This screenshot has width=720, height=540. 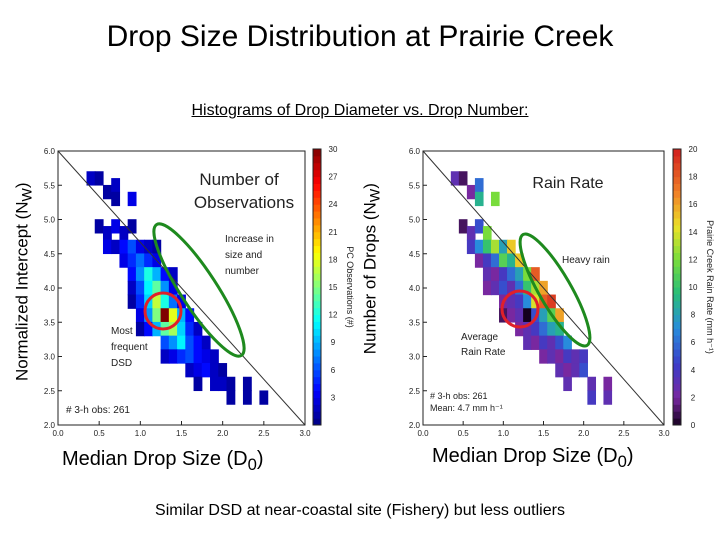 I want to click on left-colorbar-tick-label: 6, so click(x=333, y=370).